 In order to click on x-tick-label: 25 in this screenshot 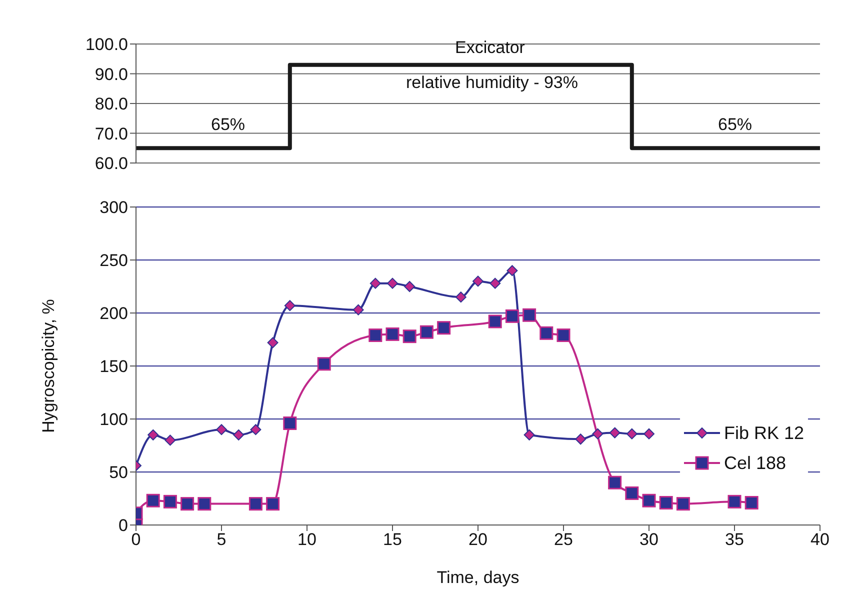, I will do `click(563, 540)`.